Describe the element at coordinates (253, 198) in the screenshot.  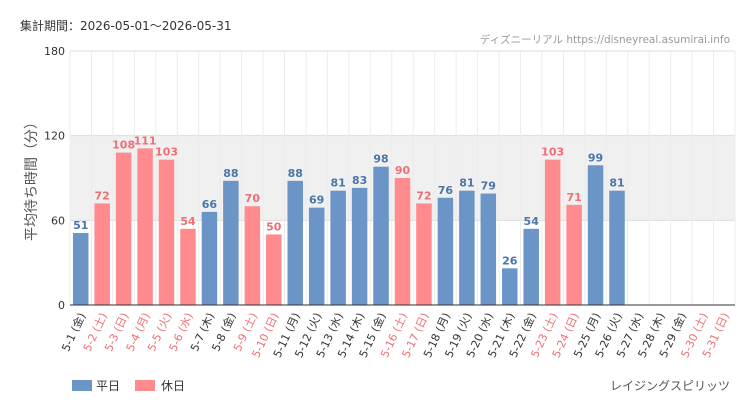
I see `data-label: 70` at that location.